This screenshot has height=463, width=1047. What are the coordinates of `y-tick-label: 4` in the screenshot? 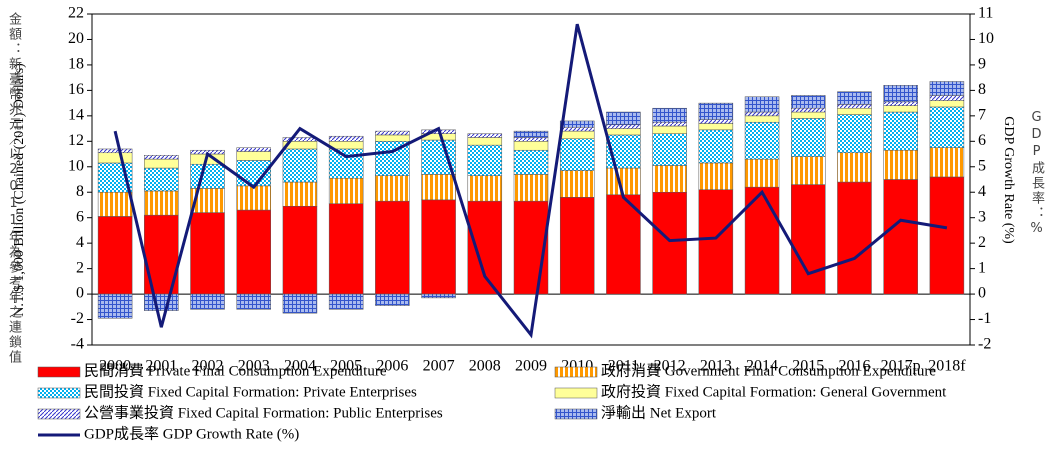 It's located at (80, 242).